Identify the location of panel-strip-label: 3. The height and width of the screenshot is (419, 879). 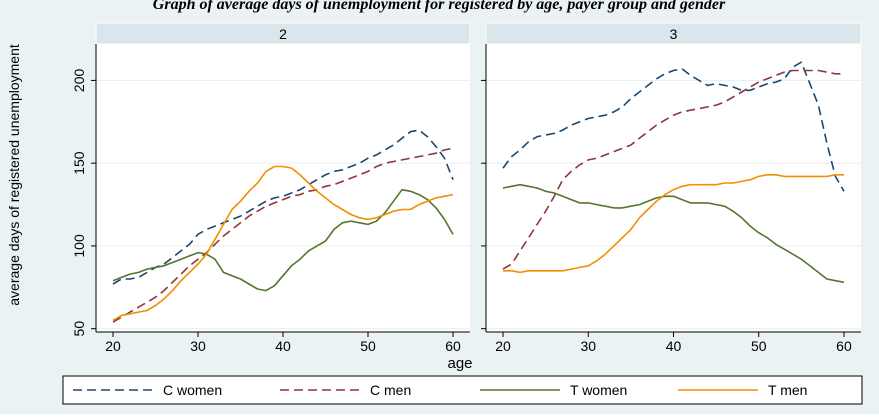
(674, 34).